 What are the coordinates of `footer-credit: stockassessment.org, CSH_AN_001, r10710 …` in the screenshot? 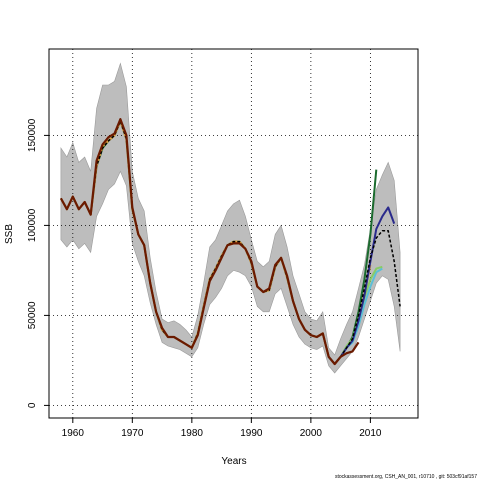 It's located at (406, 477).